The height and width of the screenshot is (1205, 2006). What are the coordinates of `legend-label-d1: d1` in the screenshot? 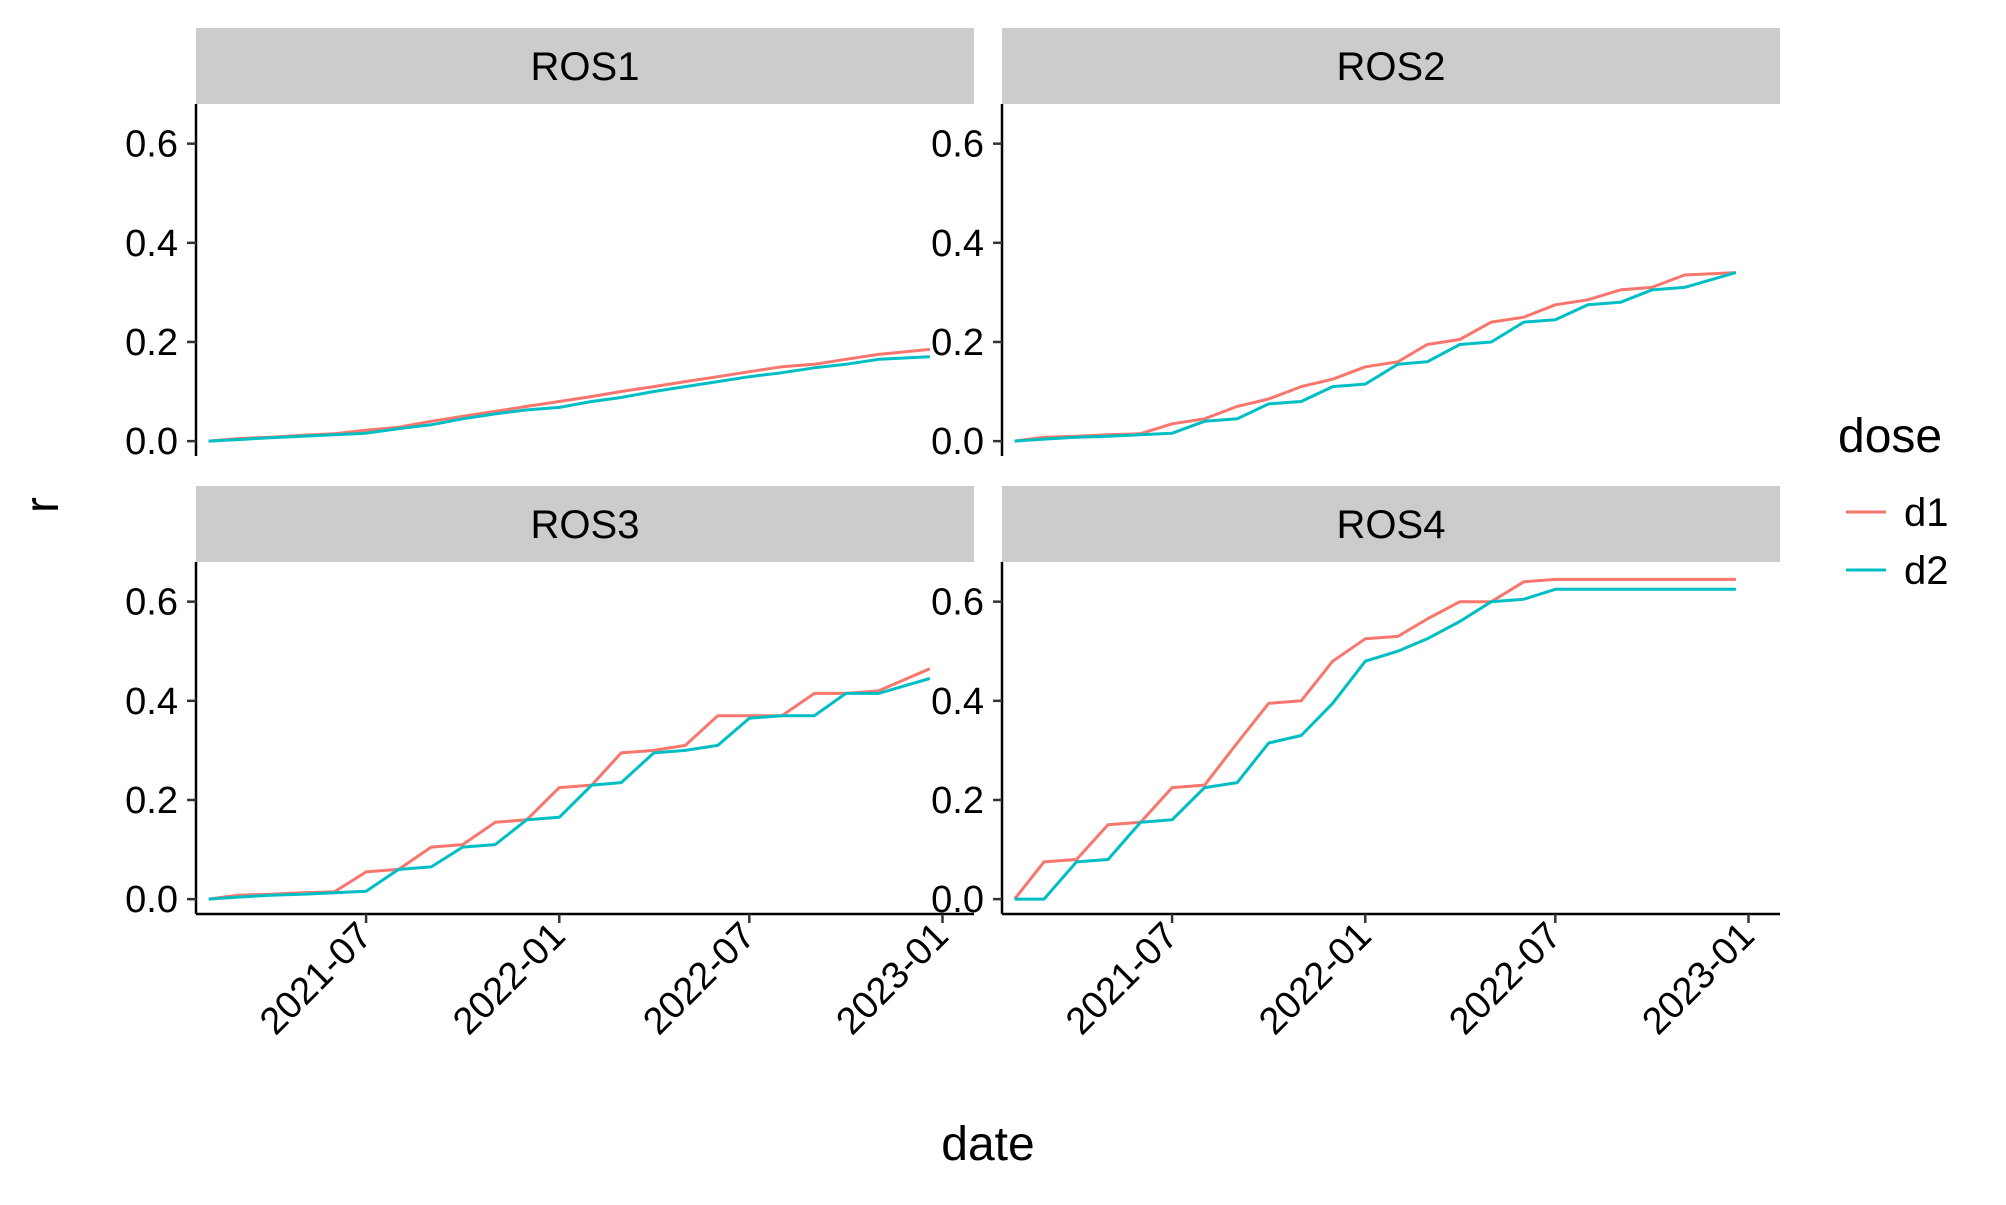 It's located at (1926, 513).